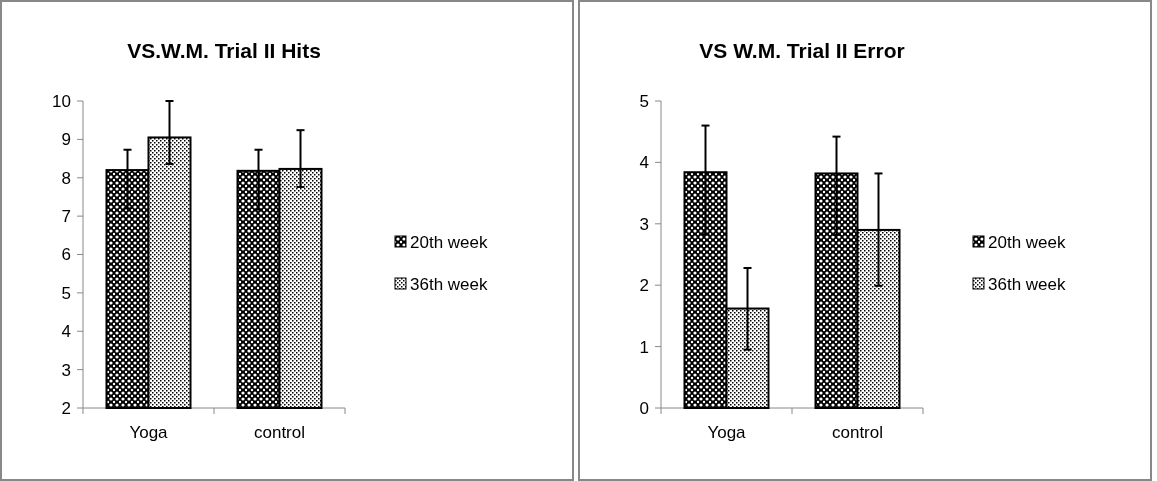 The image size is (1157, 481). Describe the element at coordinates (802, 50) in the screenshot. I see `chart-title: VS W.M. Trial II Error` at that location.